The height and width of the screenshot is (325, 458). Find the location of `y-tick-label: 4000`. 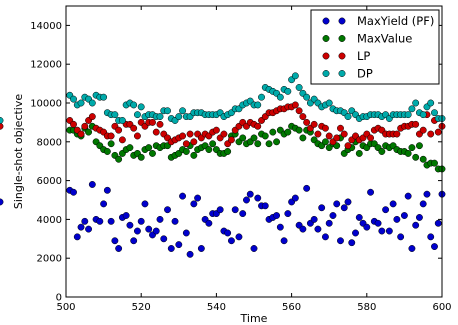

y-tick-label: 4000 is located at coordinates (49, 220).